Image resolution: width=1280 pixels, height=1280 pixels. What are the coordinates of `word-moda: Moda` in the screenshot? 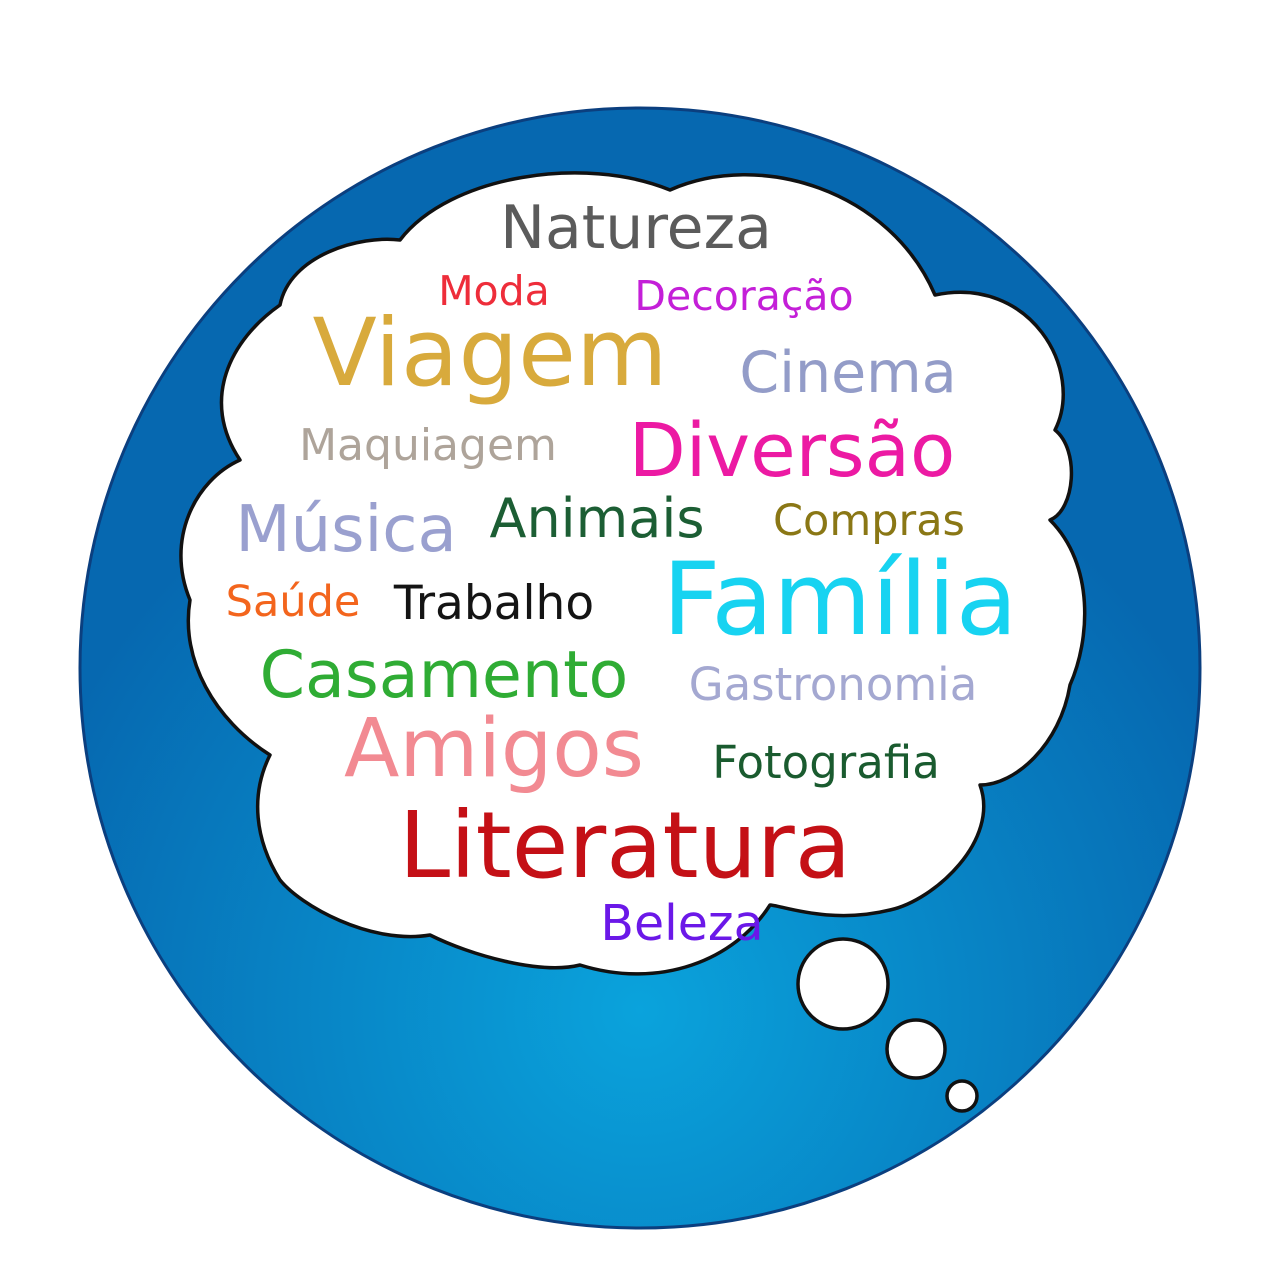 It's located at (494, 291).